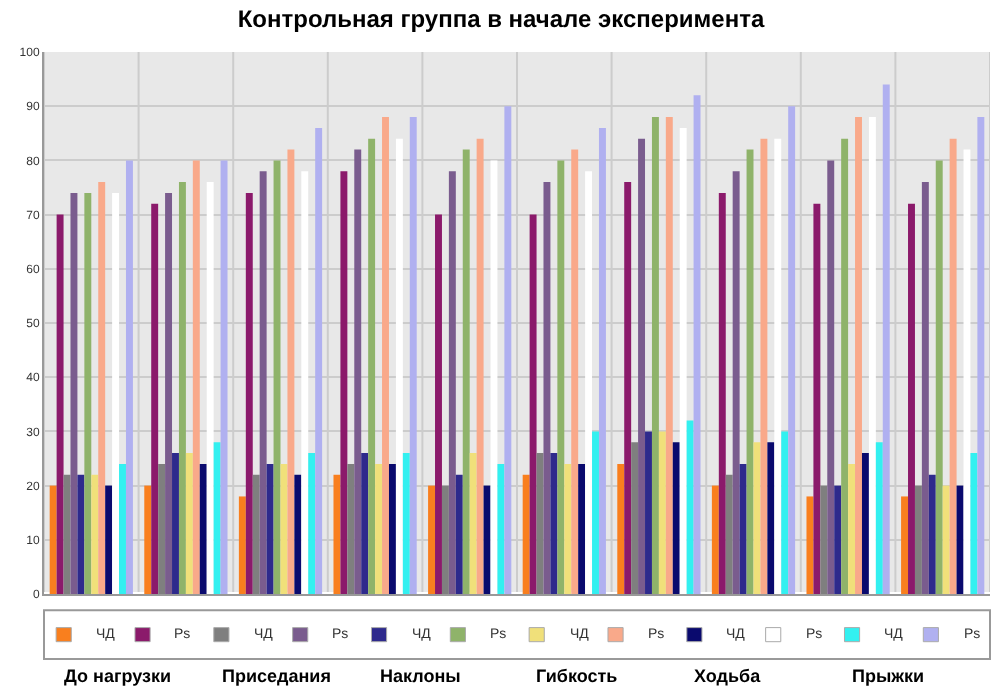  I want to click on text: Наклоны, so click(421, 676).